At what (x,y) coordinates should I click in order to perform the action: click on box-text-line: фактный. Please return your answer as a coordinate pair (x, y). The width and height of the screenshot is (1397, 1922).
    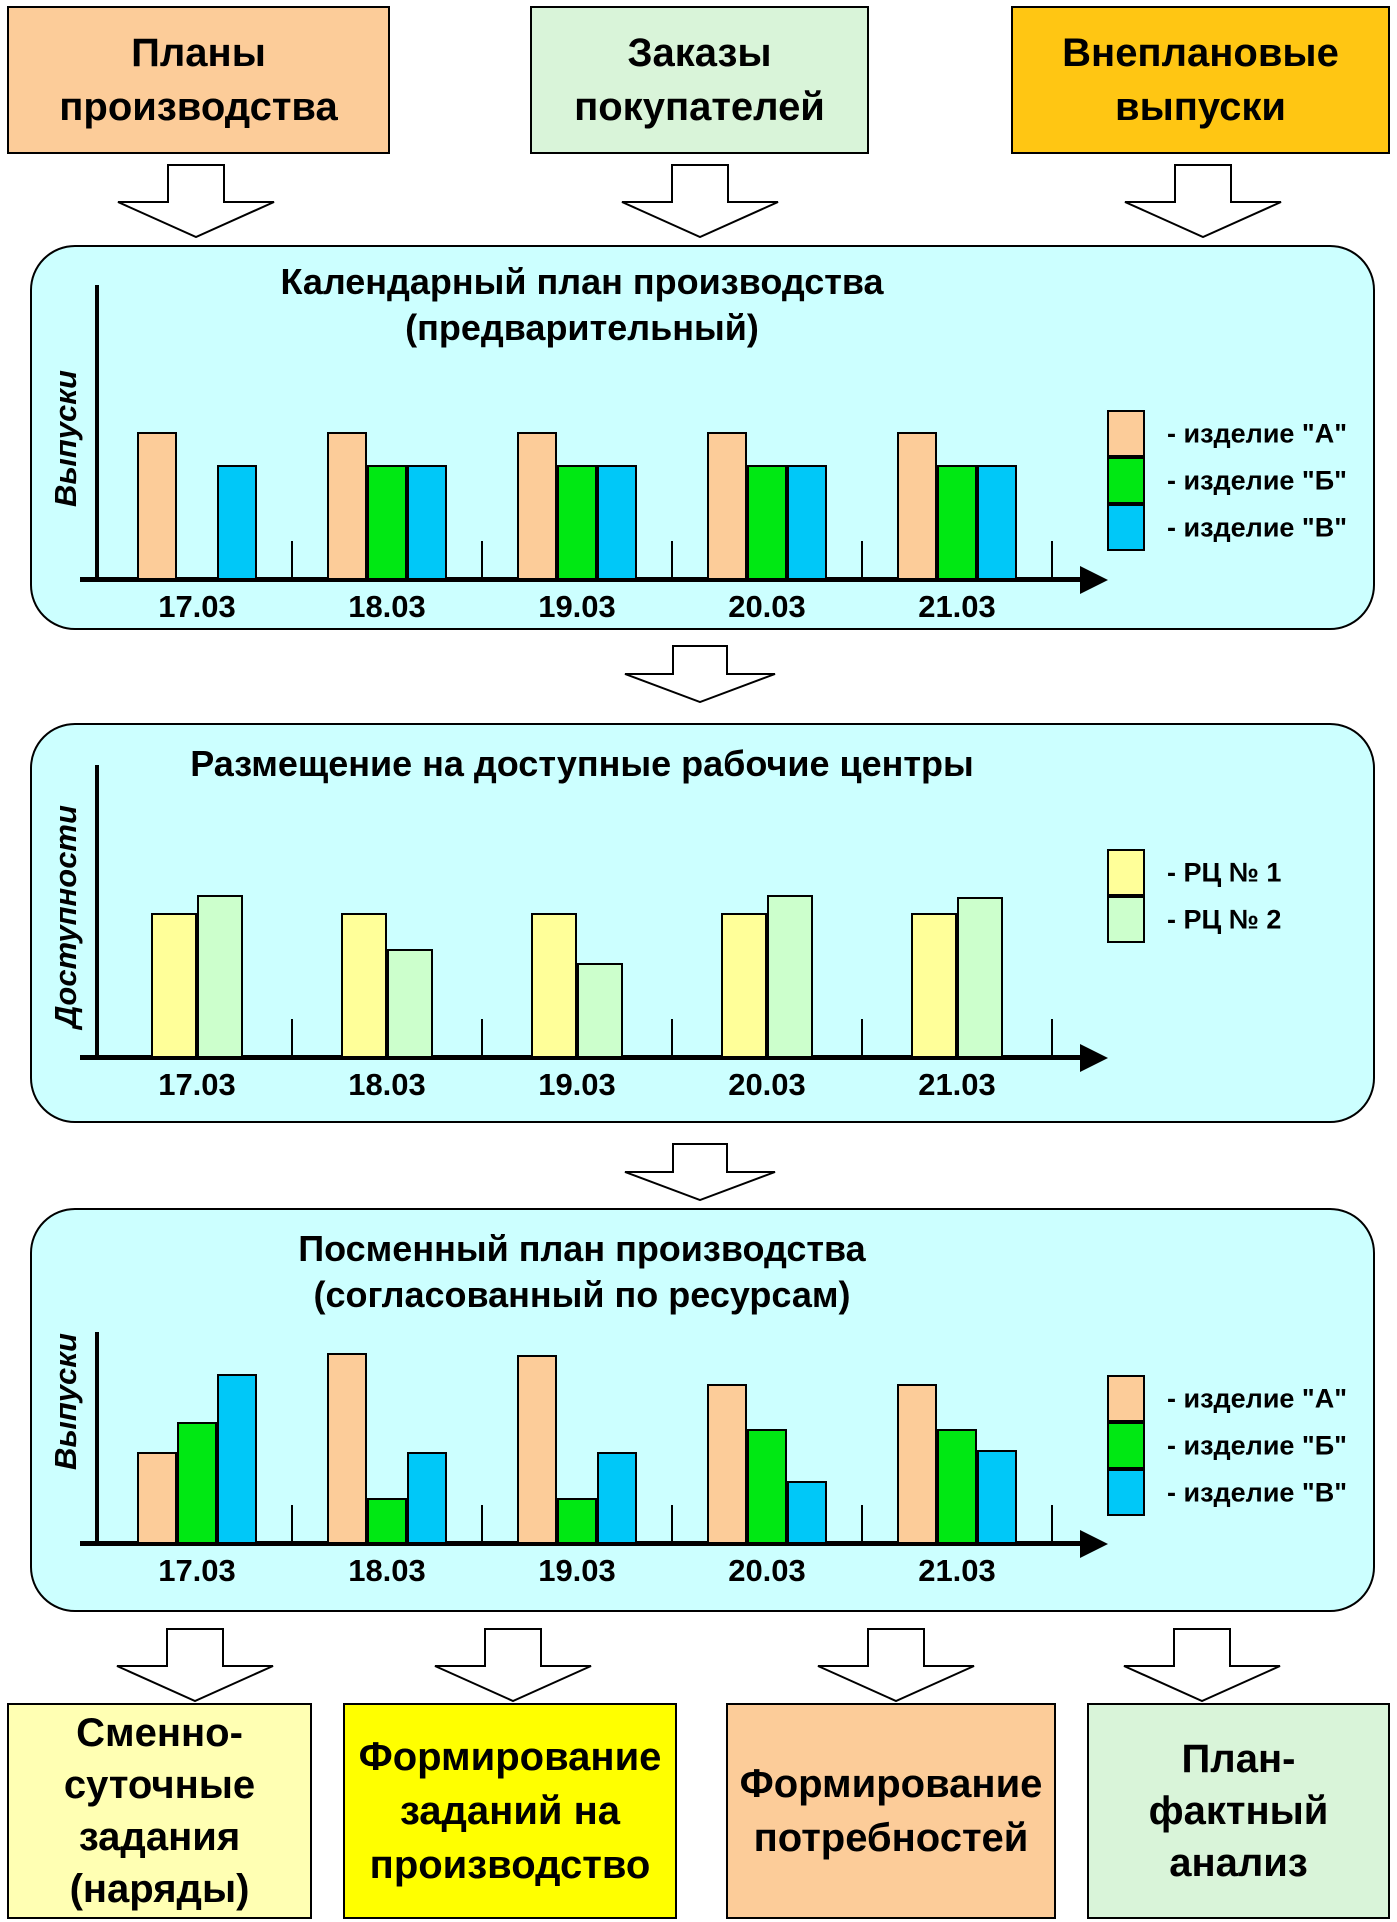
    Looking at the image, I should click on (1238, 1811).